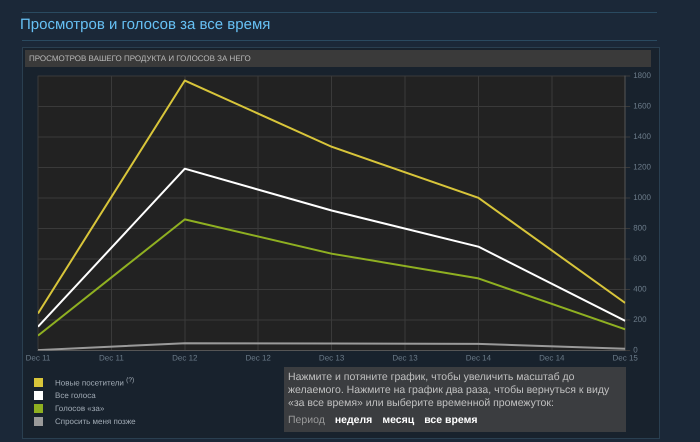 This screenshot has height=442, width=700. Describe the element at coordinates (640, 228) in the screenshot. I see `y-tick-label: 800` at that location.